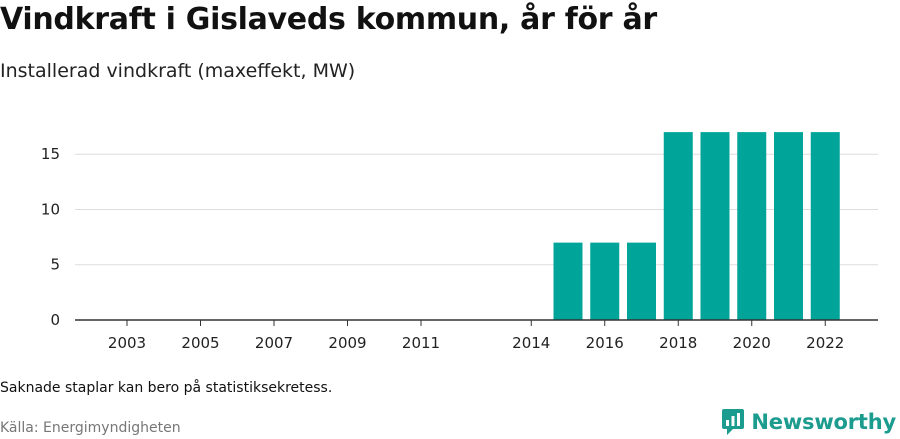 Image resolution: width=900 pixels, height=439 pixels. What do you see at coordinates (50, 209) in the screenshot?
I see `y-tick-label: 10` at bounding box center [50, 209].